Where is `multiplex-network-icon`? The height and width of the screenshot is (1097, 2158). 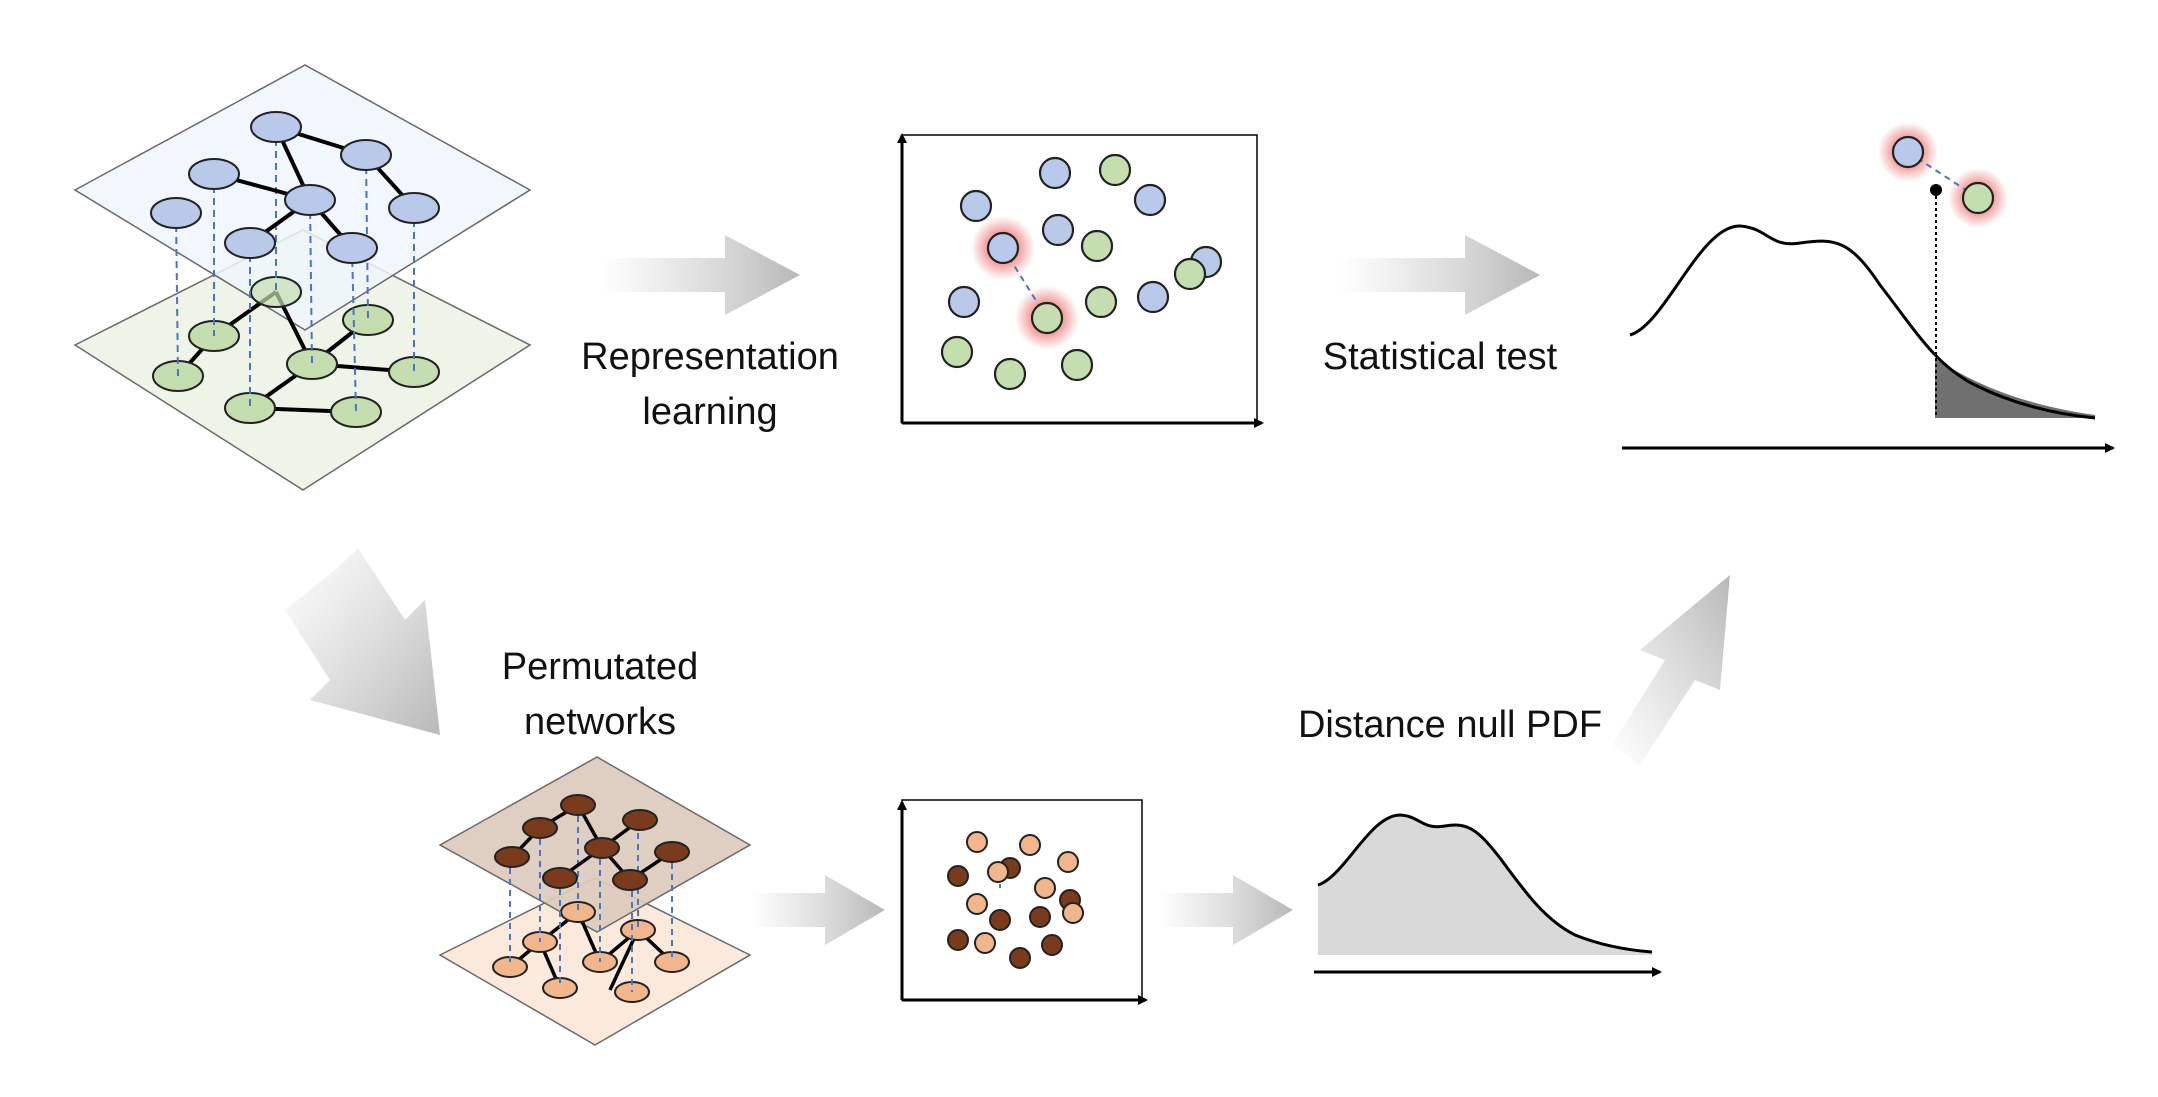 multiplex-network-icon is located at coordinates (302, 277).